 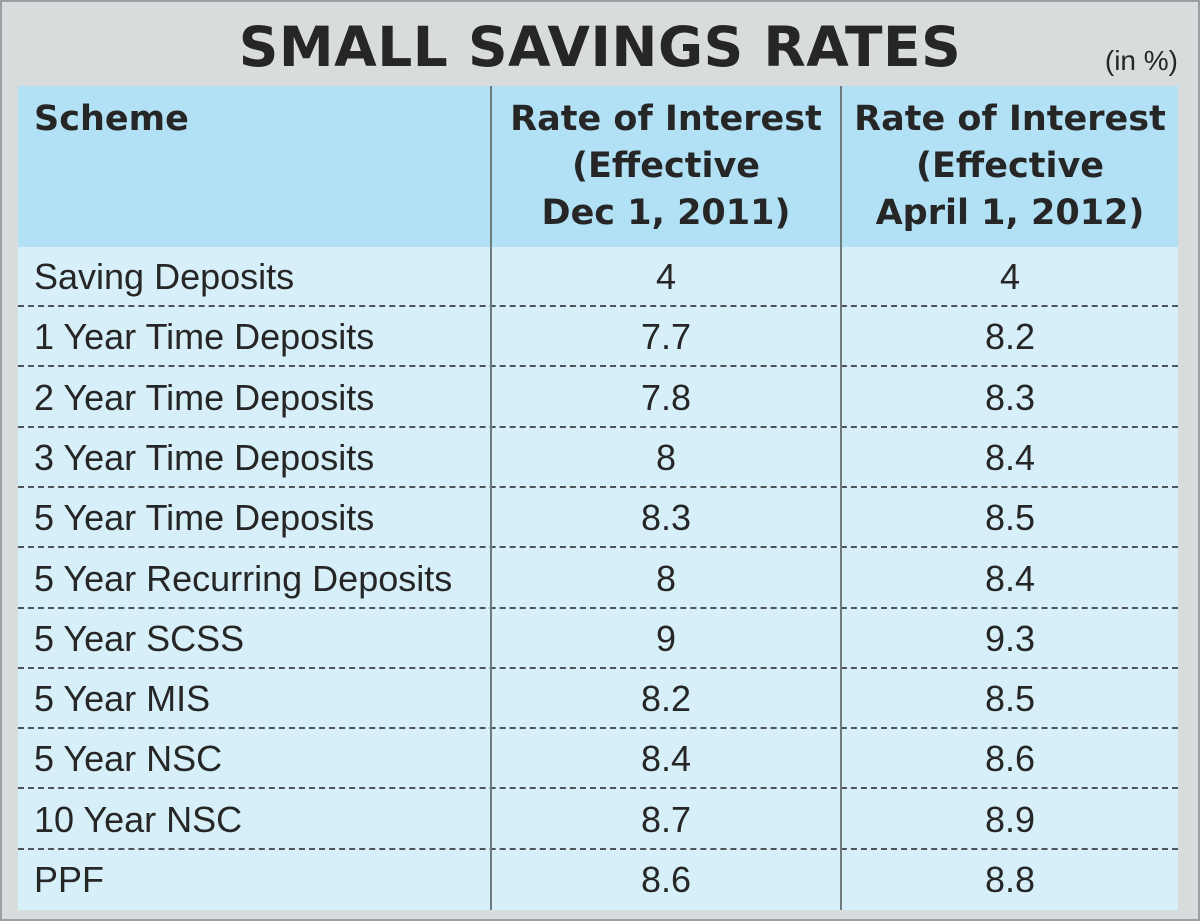 I want to click on cell-scheme: 5 Year MIS, so click(x=122, y=699).